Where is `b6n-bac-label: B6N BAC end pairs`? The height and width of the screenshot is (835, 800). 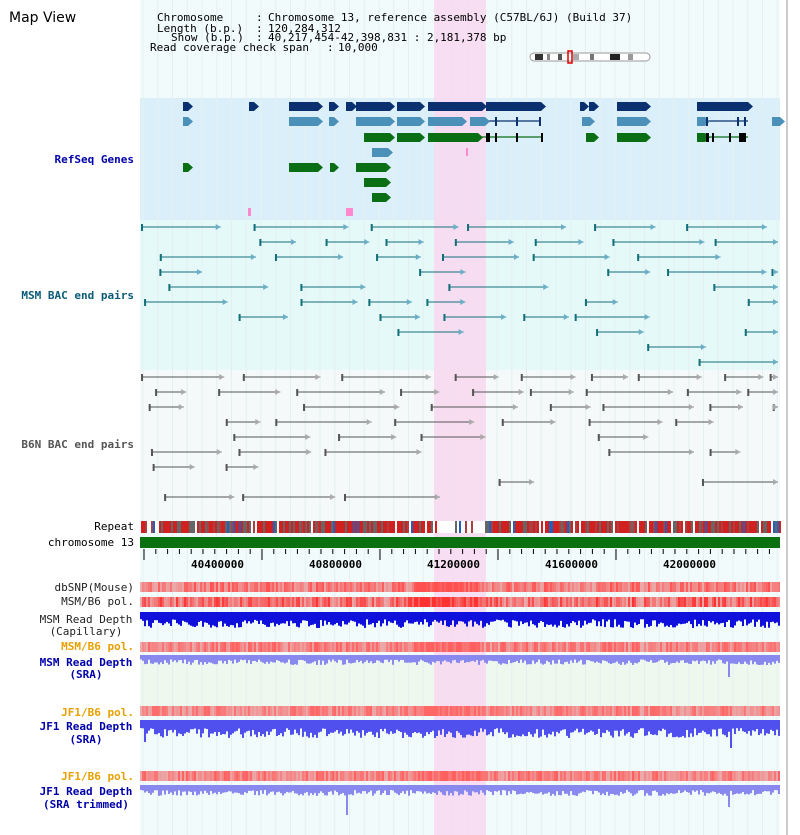
b6n-bac-label: B6N BAC end pairs is located at coordinates (77, 444).